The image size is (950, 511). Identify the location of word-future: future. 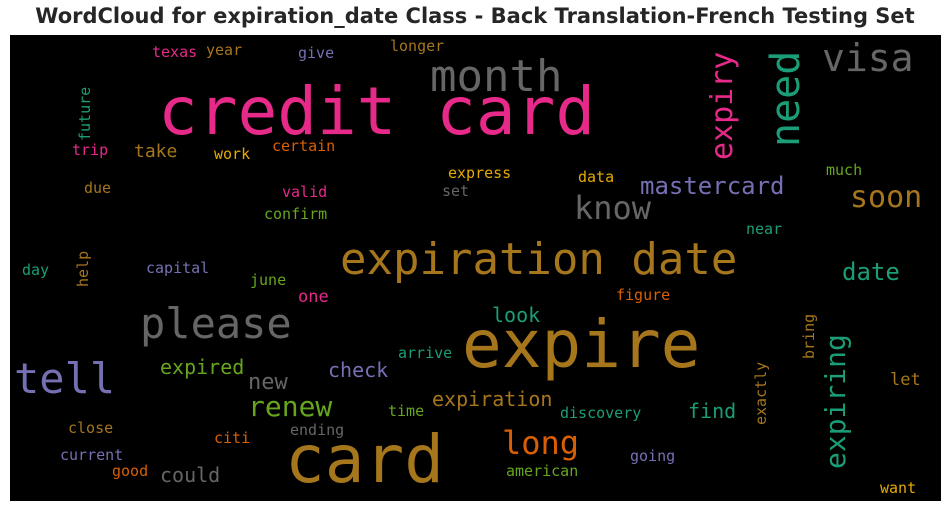
(85, 113).